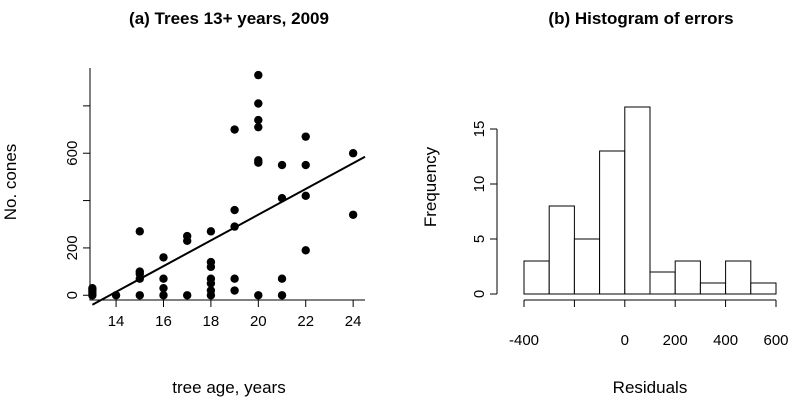  What do you see at coordinates (649, 324) in the screenshot?
I see `histogram-x-ticks: -400 0 200 400 600` at bounding box center [649, 324].